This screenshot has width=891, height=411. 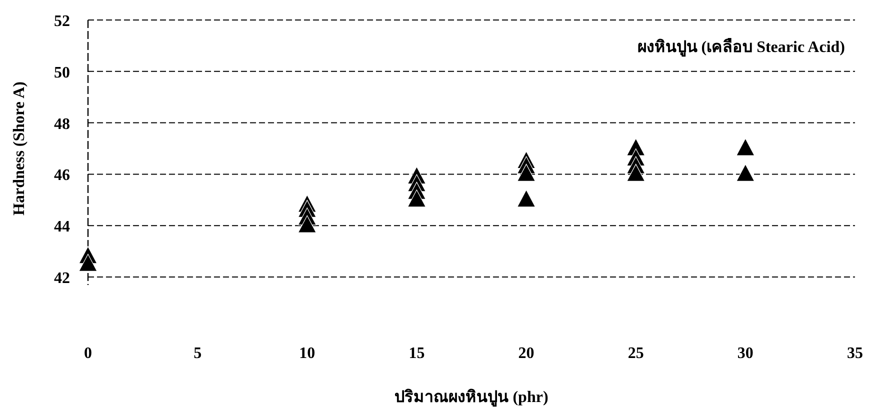 What do you see at coordinates (416, 353) in the screenshot?
I see `x-tick-label: 15` at bounding box center [416, 353].